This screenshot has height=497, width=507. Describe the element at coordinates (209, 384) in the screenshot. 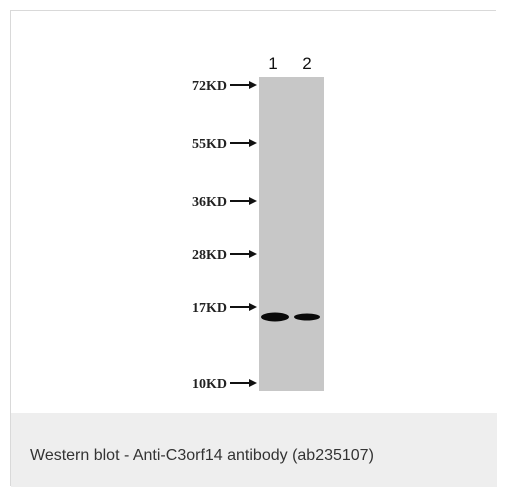

I see `marker-label-10kd: 10KD` at that location.